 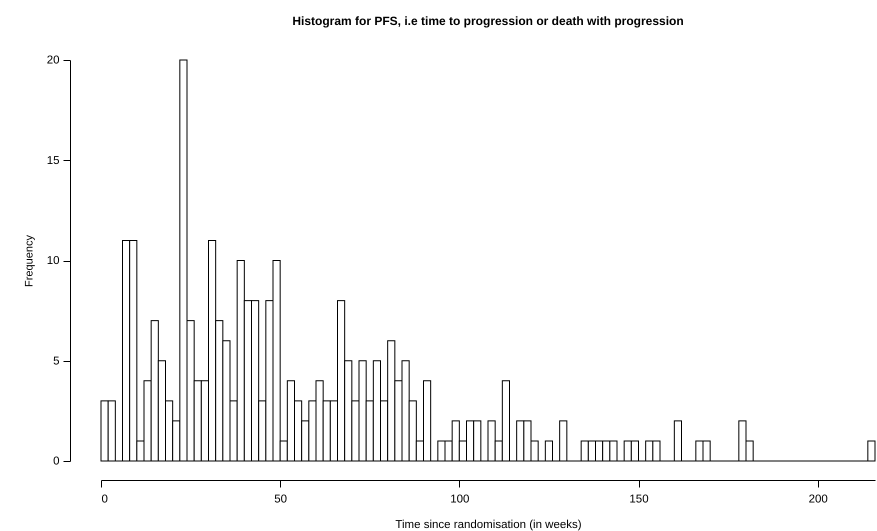 I want to click on y-tick-label: 15, so click(x=53, y=160).